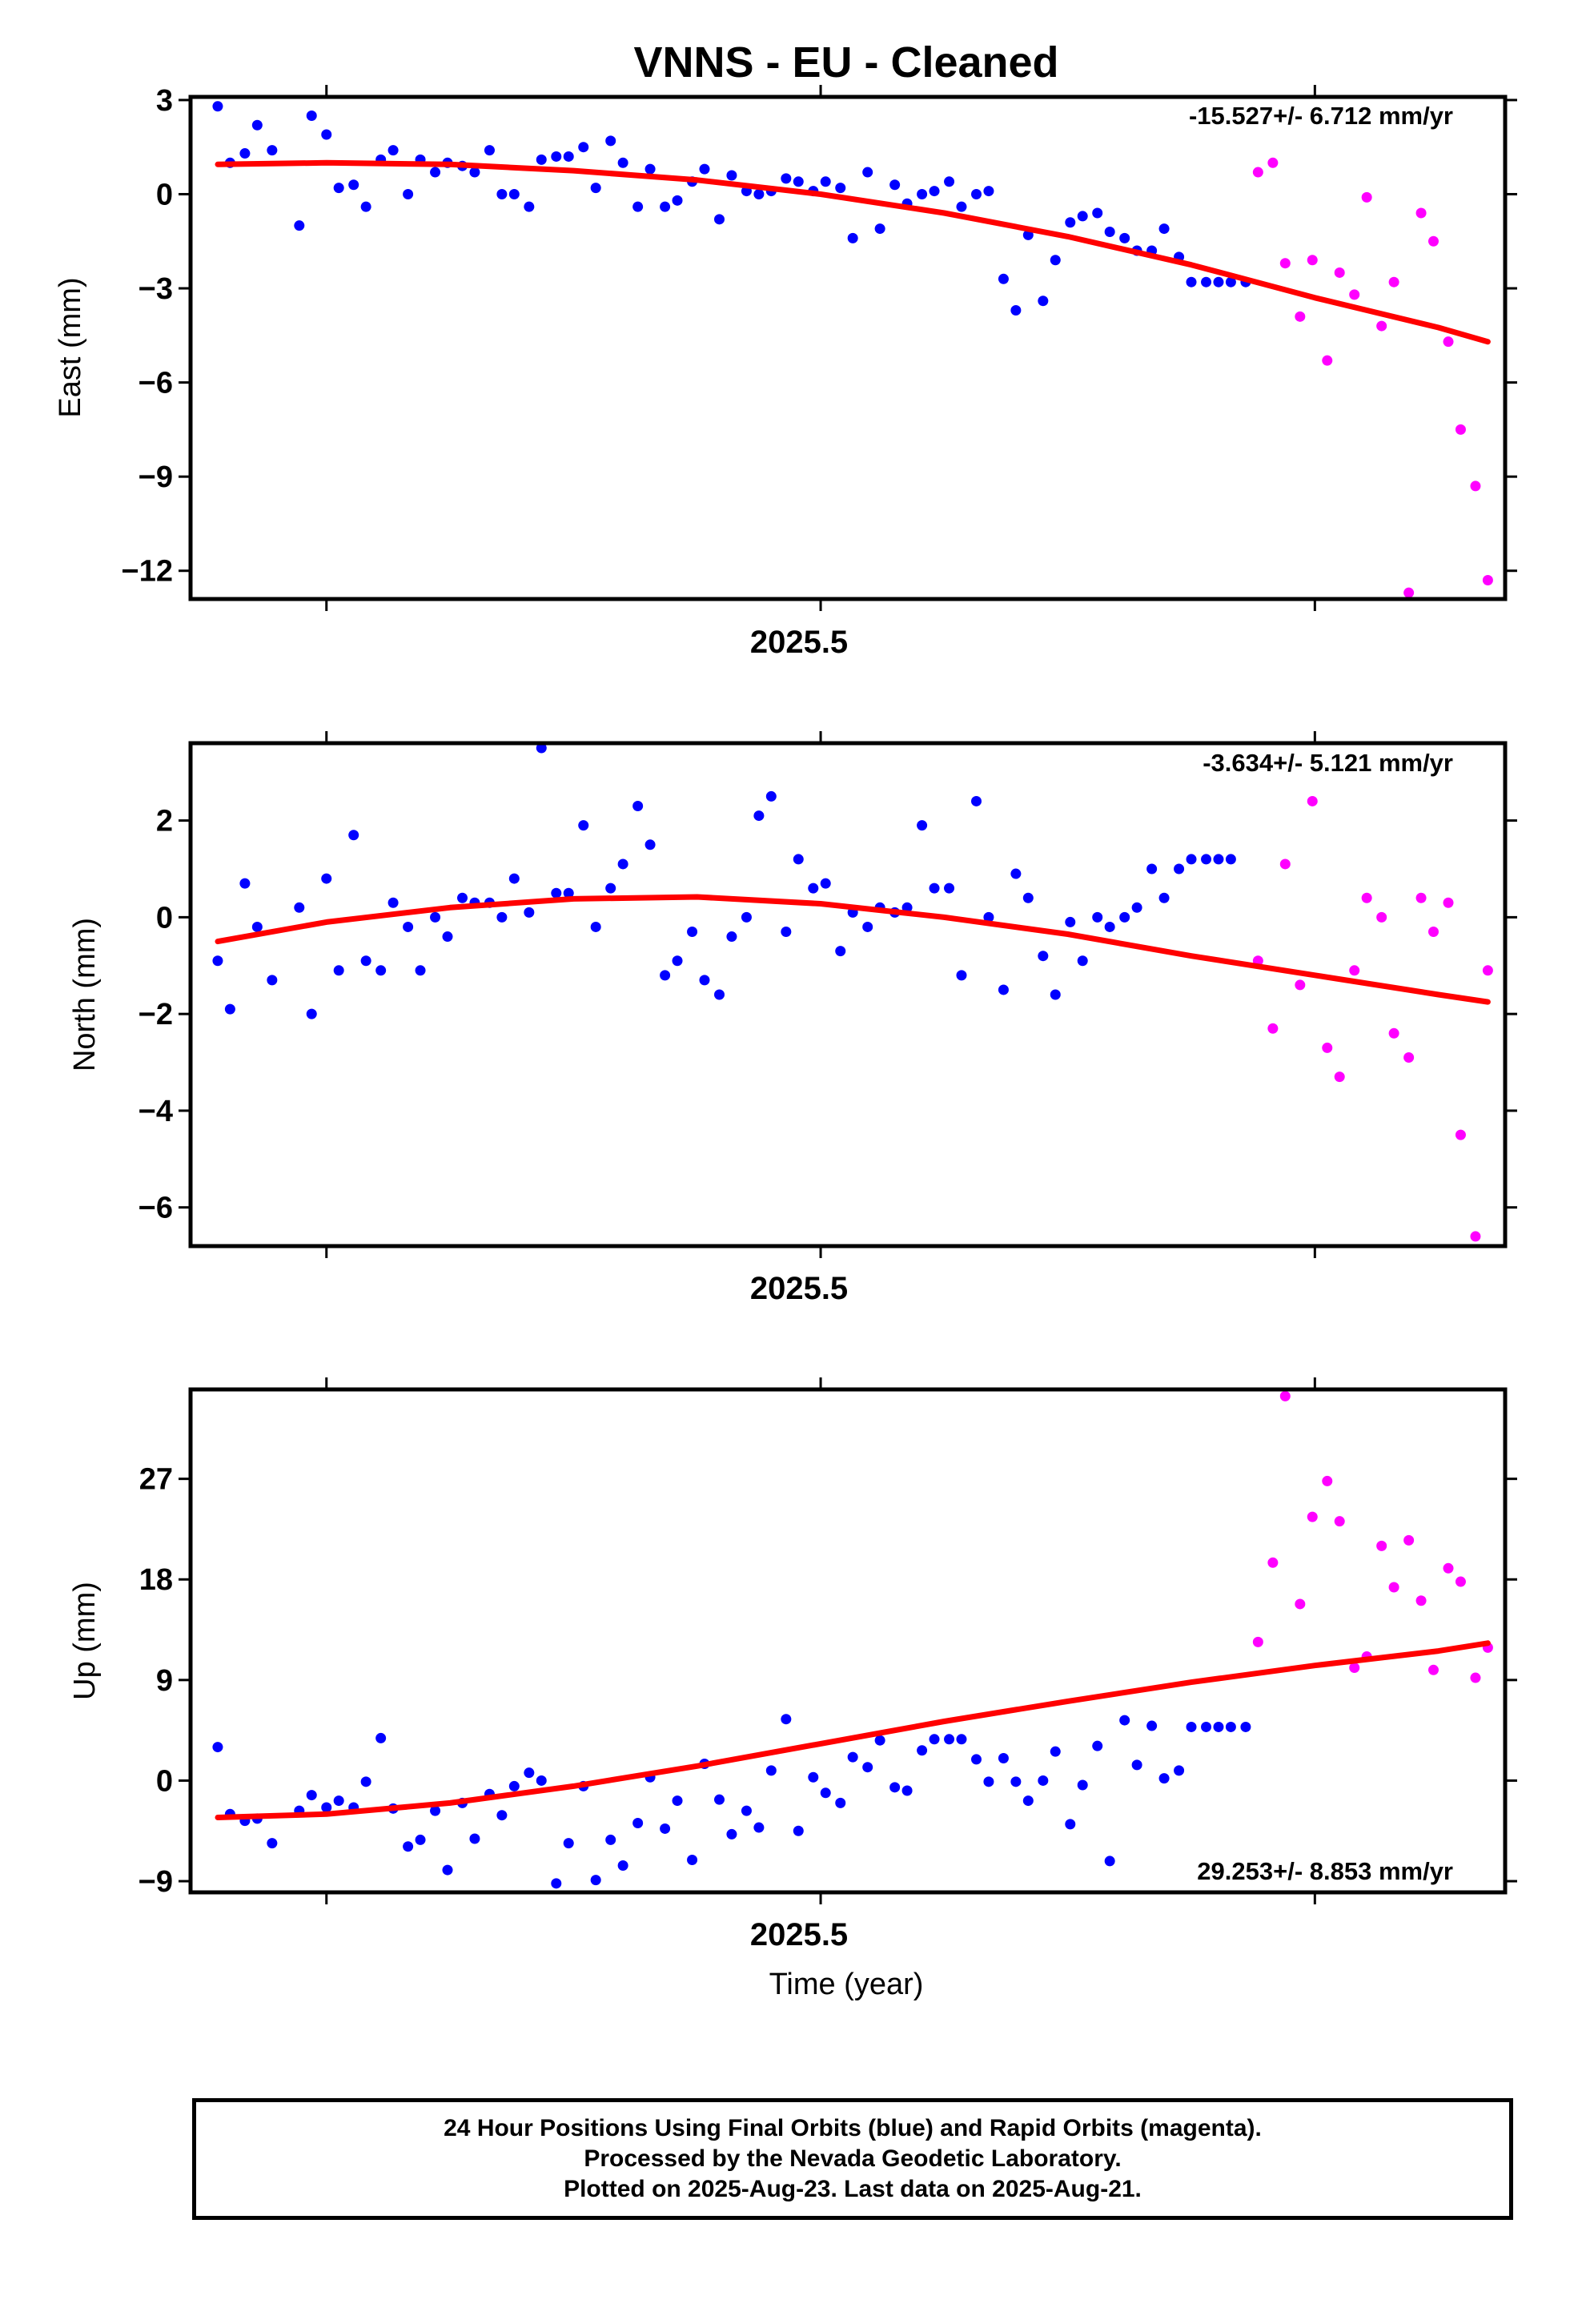  I want to click on east-rate-label: -15.527+/- 6.712 mm/yr, so click(1321, 116).